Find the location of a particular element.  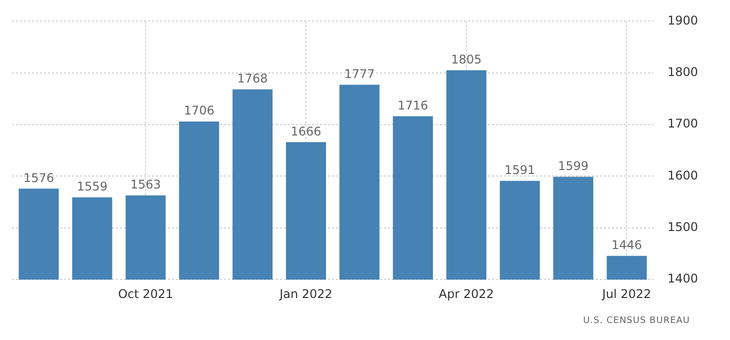

y-tick-label: 1900 is located at coordinates (682, 20).